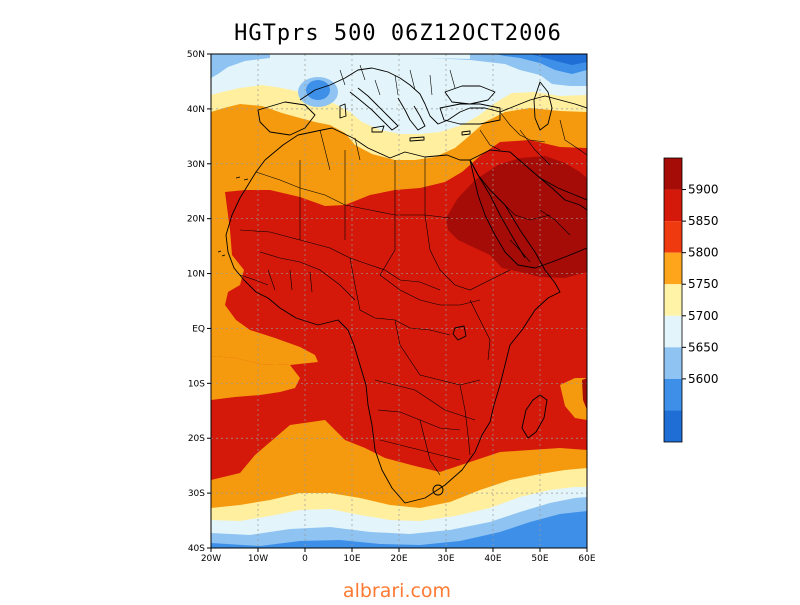 This screenshot has width=800, height=605. I want to click on sardinia, so click(343, 111).